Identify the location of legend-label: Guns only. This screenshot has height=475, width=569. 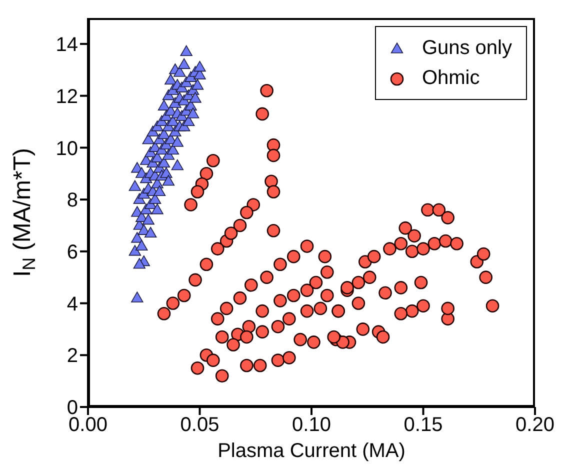
(467, 48).